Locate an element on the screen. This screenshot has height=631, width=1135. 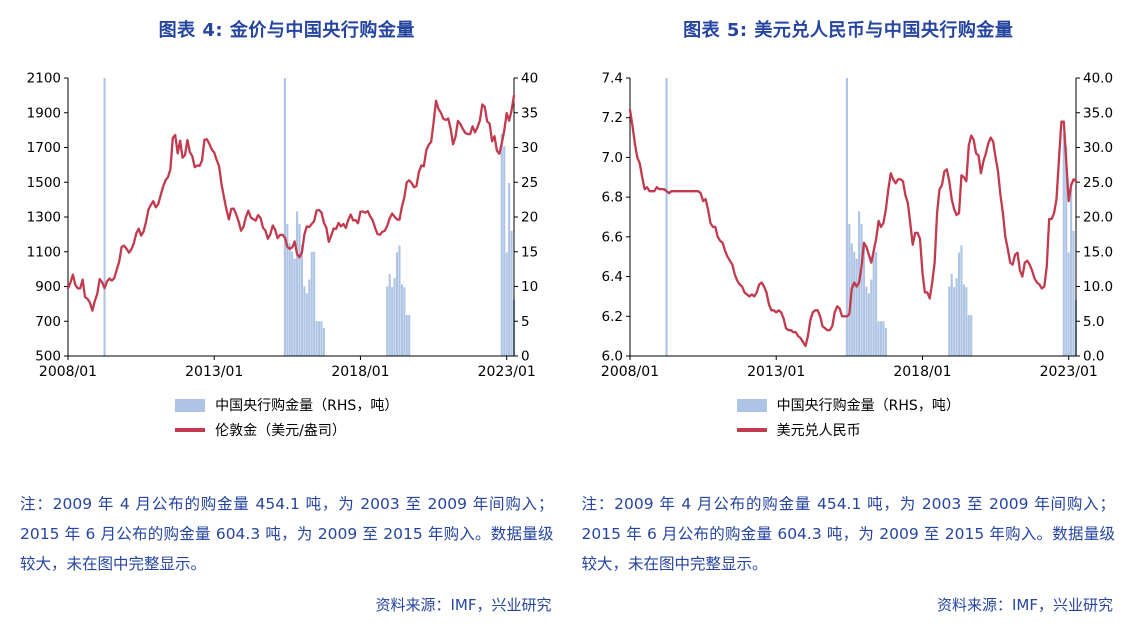
svg-text: 5 is located at coordinates (525, 322).